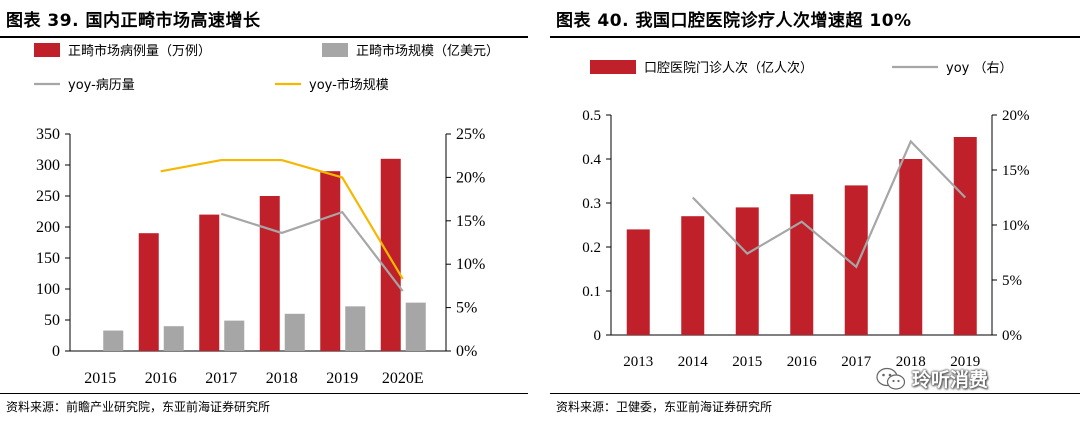  Describe the element at coordinates (734, 21) in the screenshot. I see `chart-title: 图表 40. 我国口腔医院诊疗人次增速超 10%` at that location.